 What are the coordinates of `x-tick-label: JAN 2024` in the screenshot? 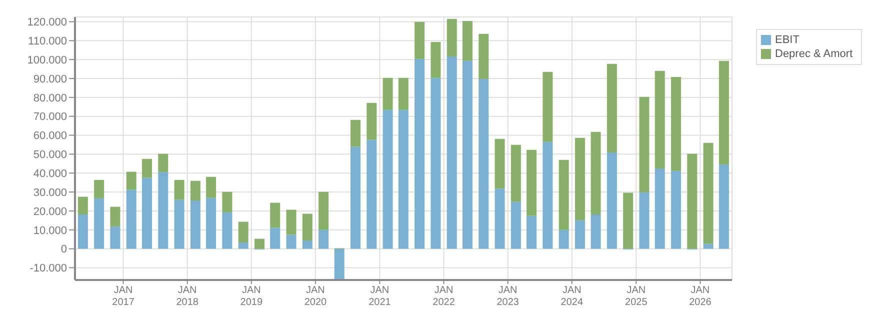 It's located at (572, 296).